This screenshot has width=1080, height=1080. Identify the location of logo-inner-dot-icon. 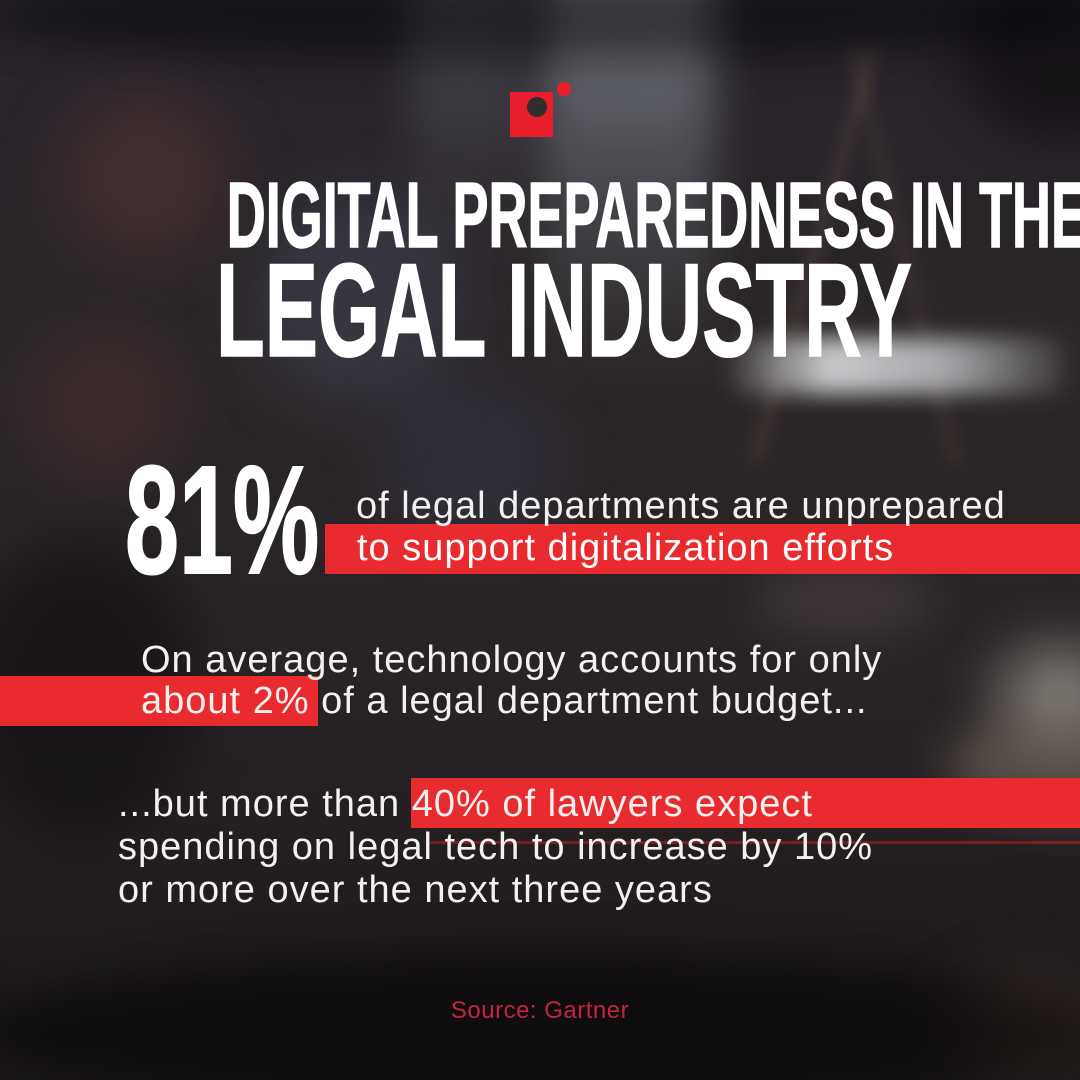
(537, 107).